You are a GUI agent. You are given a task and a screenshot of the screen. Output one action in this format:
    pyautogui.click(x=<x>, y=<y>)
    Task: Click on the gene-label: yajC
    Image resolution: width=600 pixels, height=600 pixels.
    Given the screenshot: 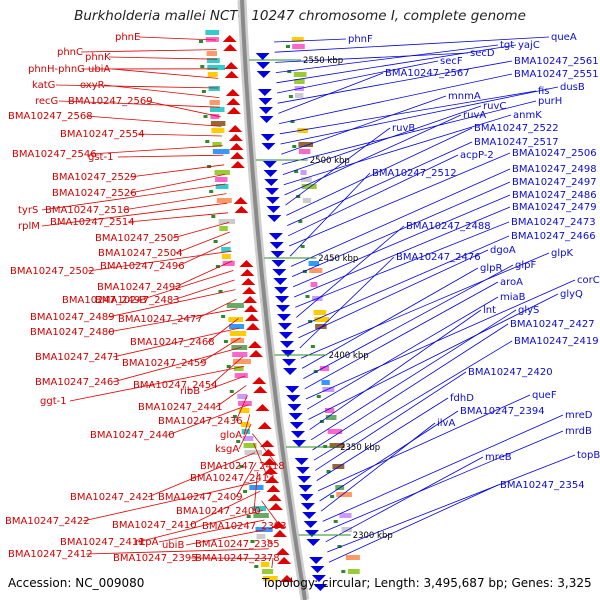 What is the action you would take?
    pyautogui.click(x=529, y=45)
    